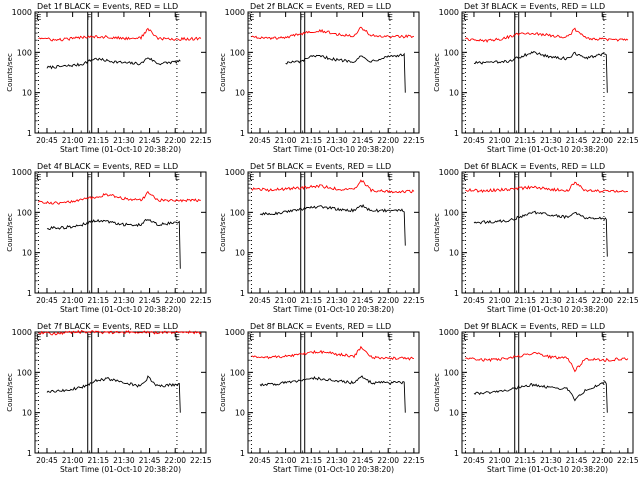  Describe the element at coordinates (320, 6) in the screenshot. I see `chart-title: Det 2f BLACK = Events, RED = LLD` at that location.